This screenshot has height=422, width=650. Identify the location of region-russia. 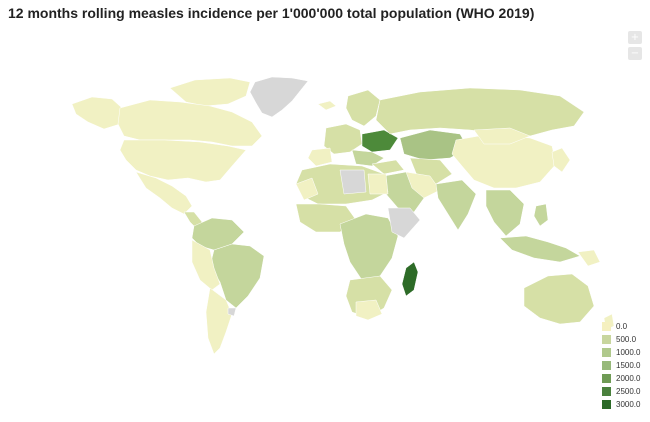
(480, 112).